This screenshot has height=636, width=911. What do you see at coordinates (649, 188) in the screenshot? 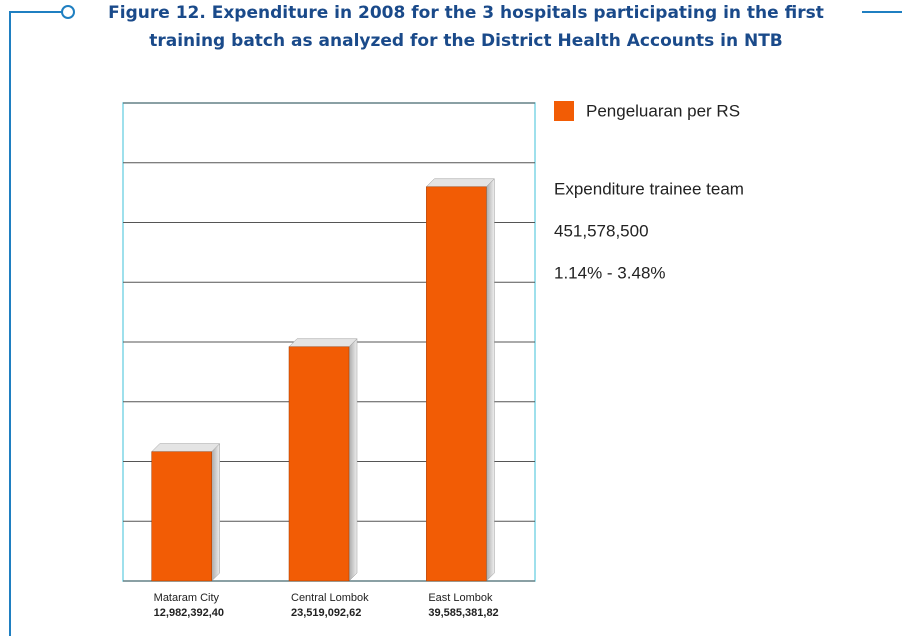
I see `annotation: Expenditure trainee team` at bounding box center [649, 188].